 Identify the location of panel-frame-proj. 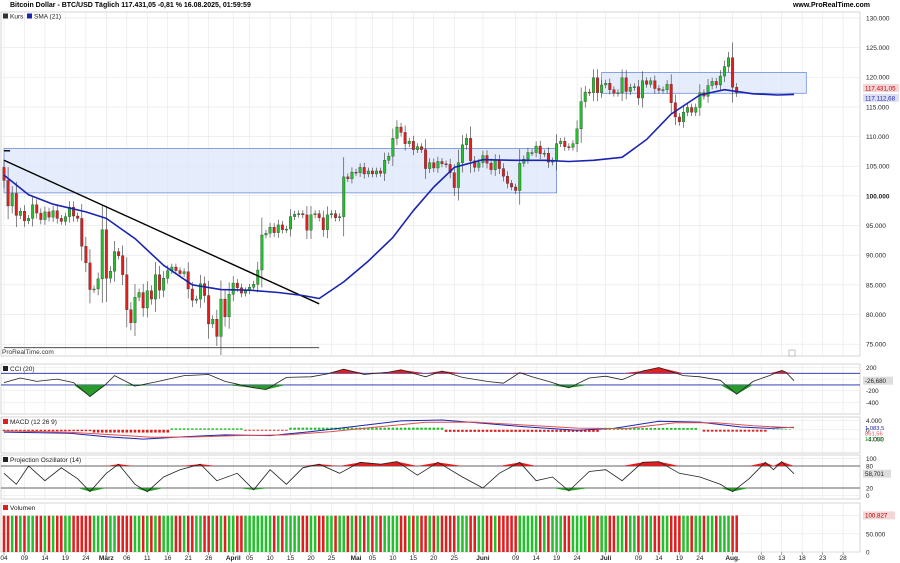
(430, 477).